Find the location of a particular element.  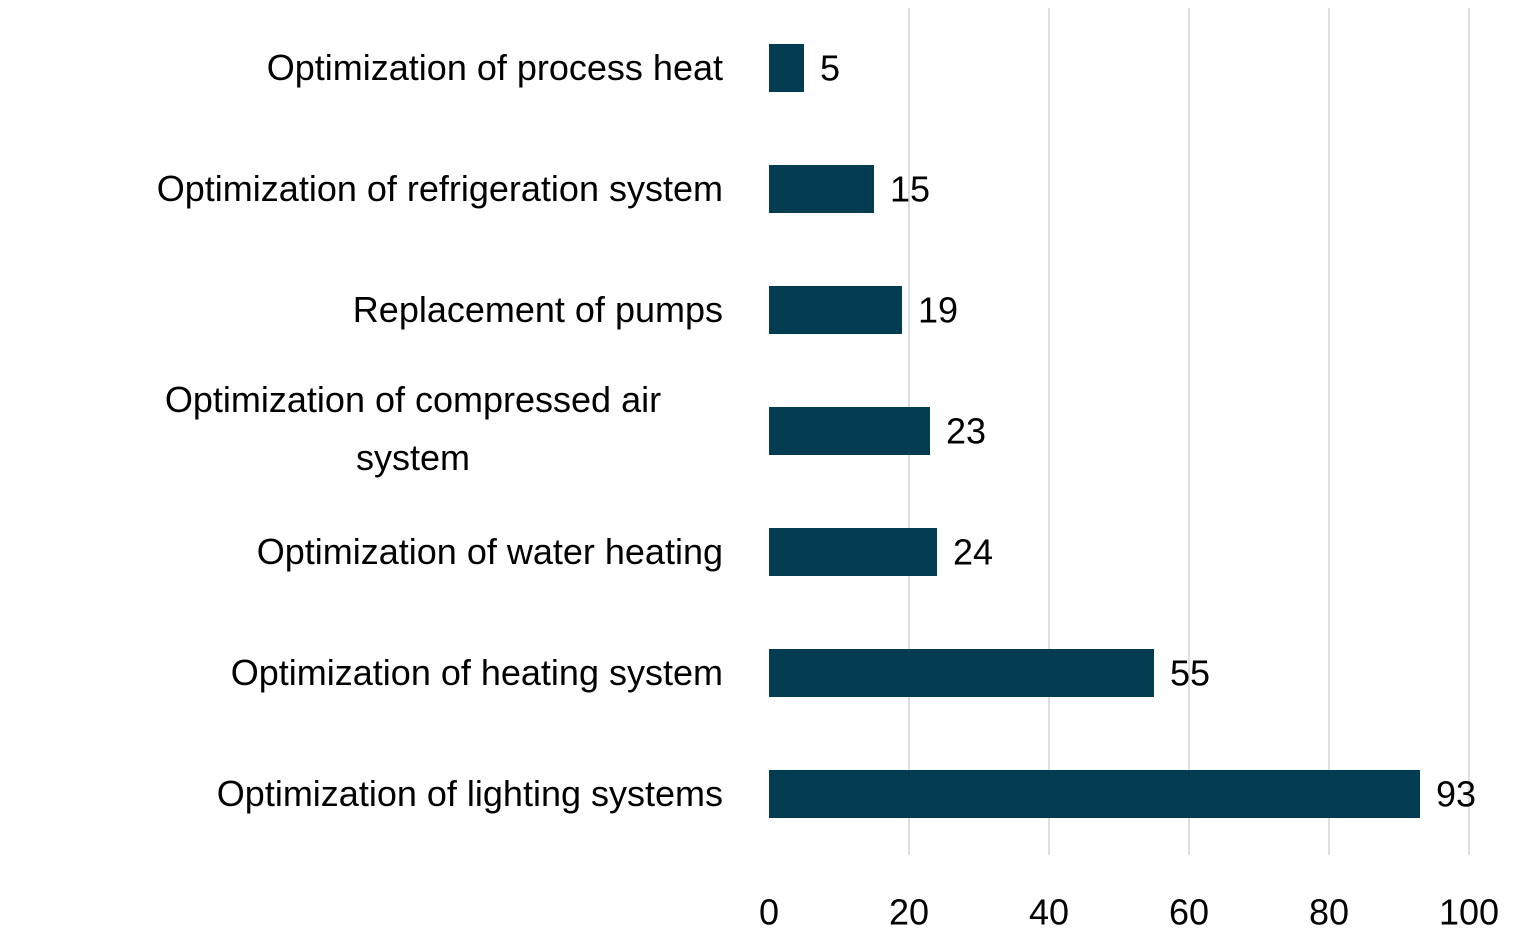

y-tick-label: Optimization of refrigeration system is located at coordinates (439, 188).